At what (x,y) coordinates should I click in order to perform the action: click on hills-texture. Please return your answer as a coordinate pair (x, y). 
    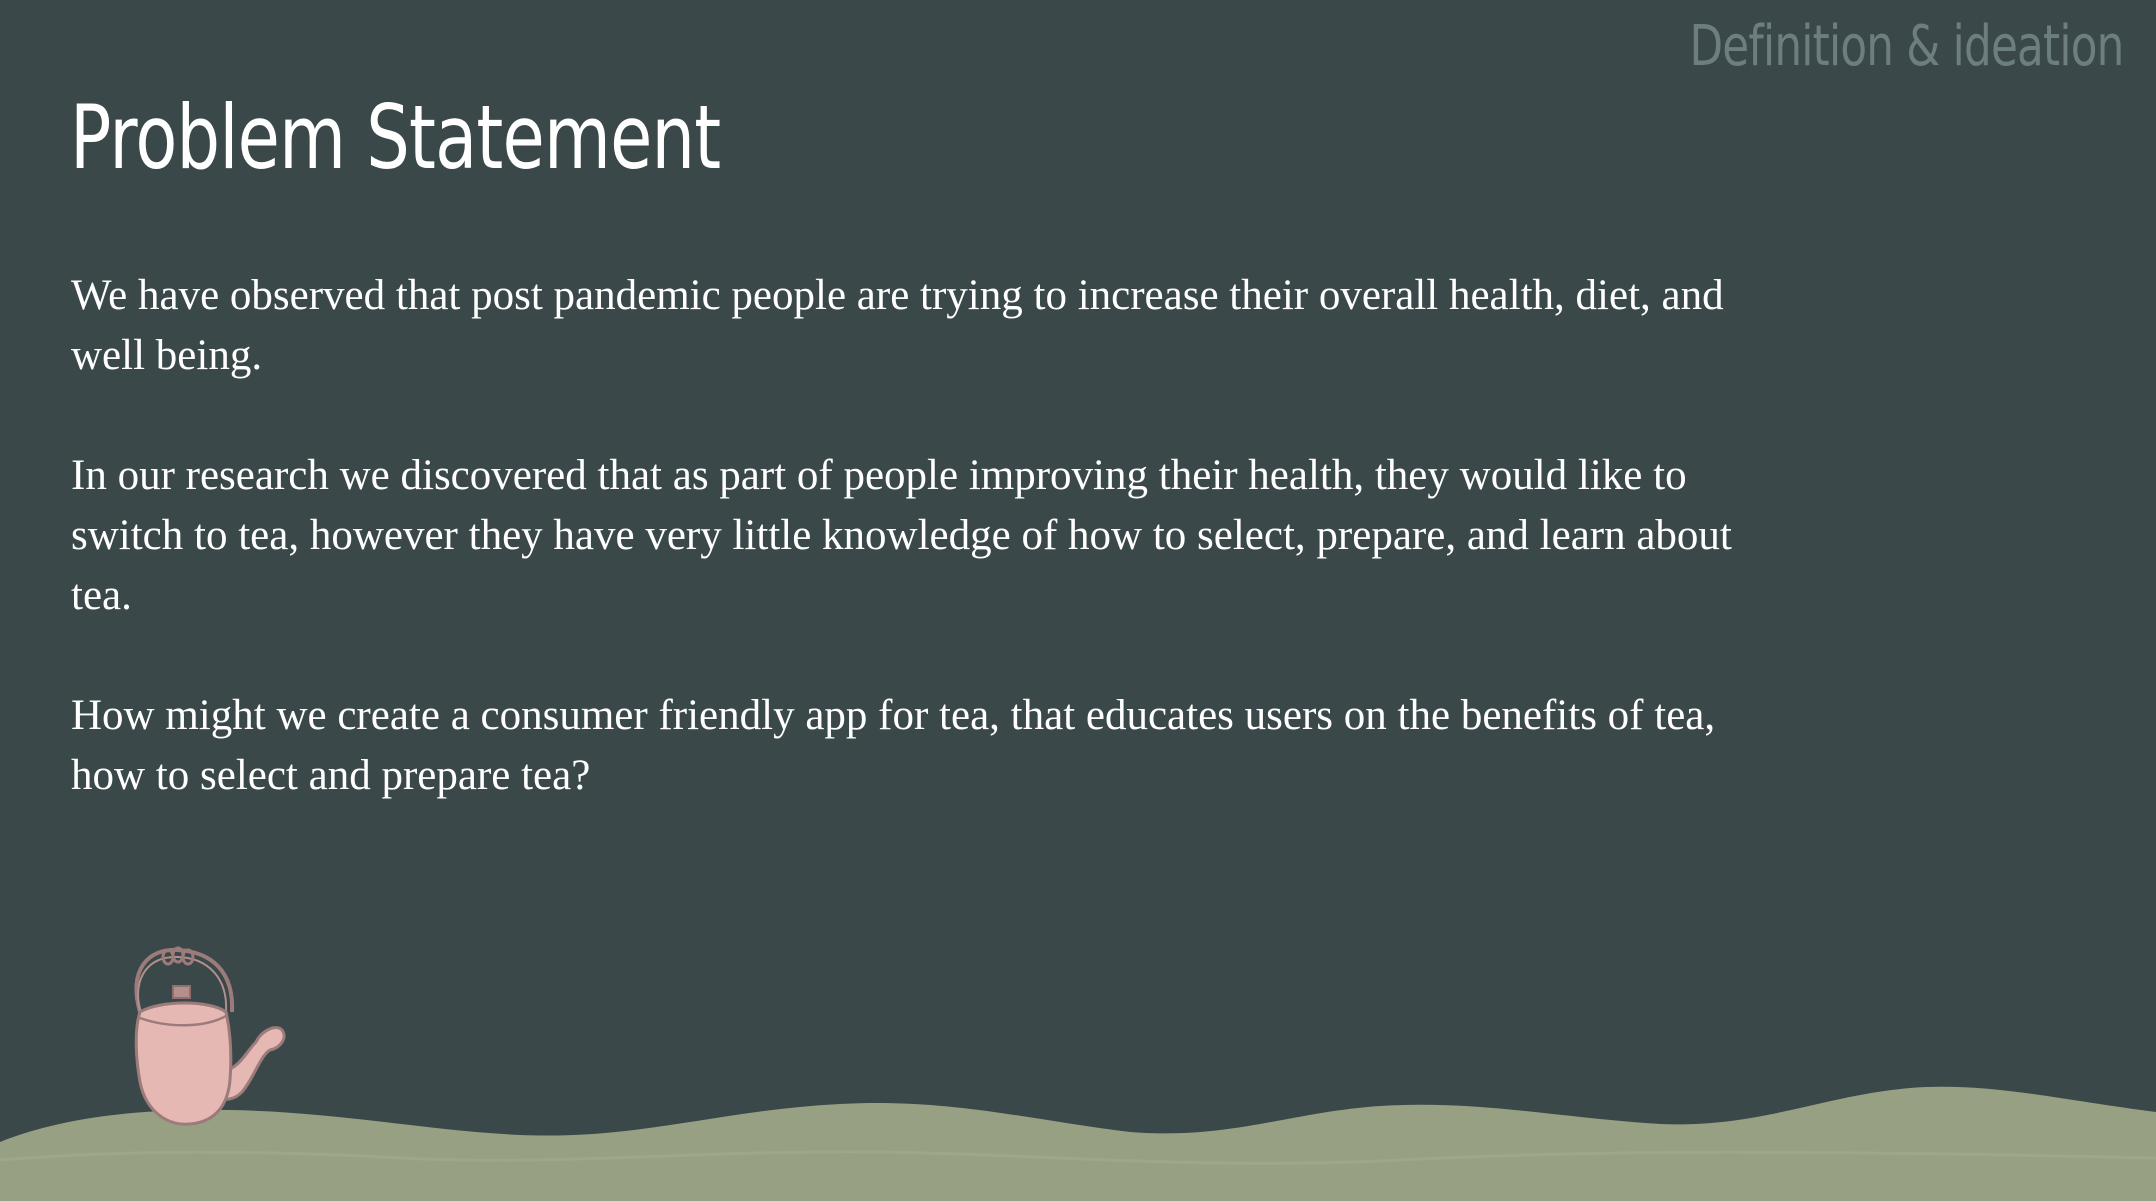
    Looking at the image, I should click on (1078, 1157).